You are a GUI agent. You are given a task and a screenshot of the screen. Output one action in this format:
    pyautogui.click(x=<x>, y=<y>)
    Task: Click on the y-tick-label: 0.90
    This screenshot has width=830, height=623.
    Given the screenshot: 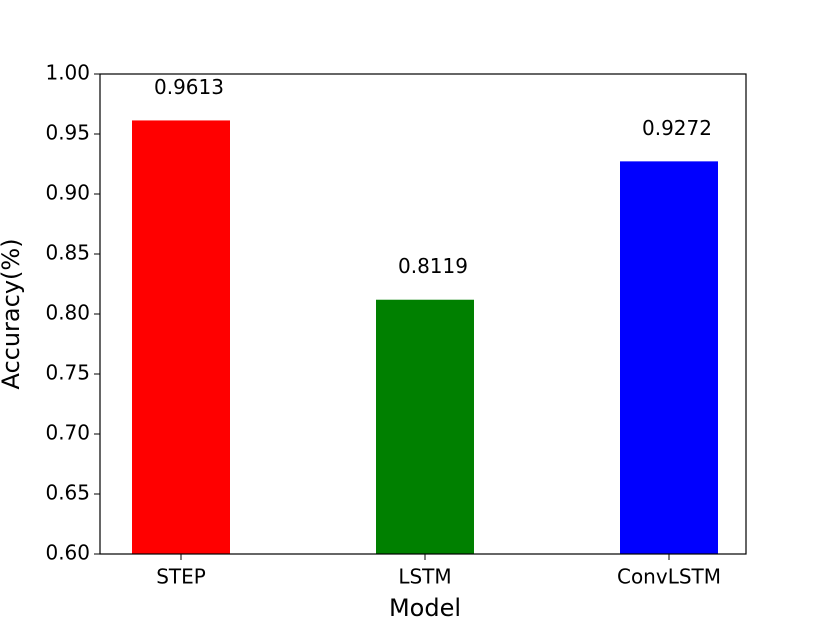 What is the action you would take?
    pyautogui.click(x=67, y=193)
    